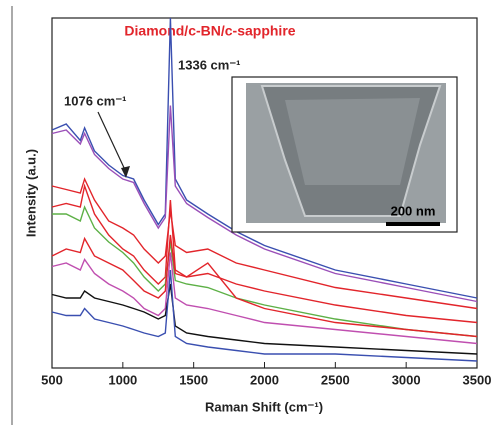 Image resolution: width=504 pixels, height=425 pixels. What do you see at coordinates (413, 224) in the screenshot?
I see `scale-bar` at bounding box center [413, 224].